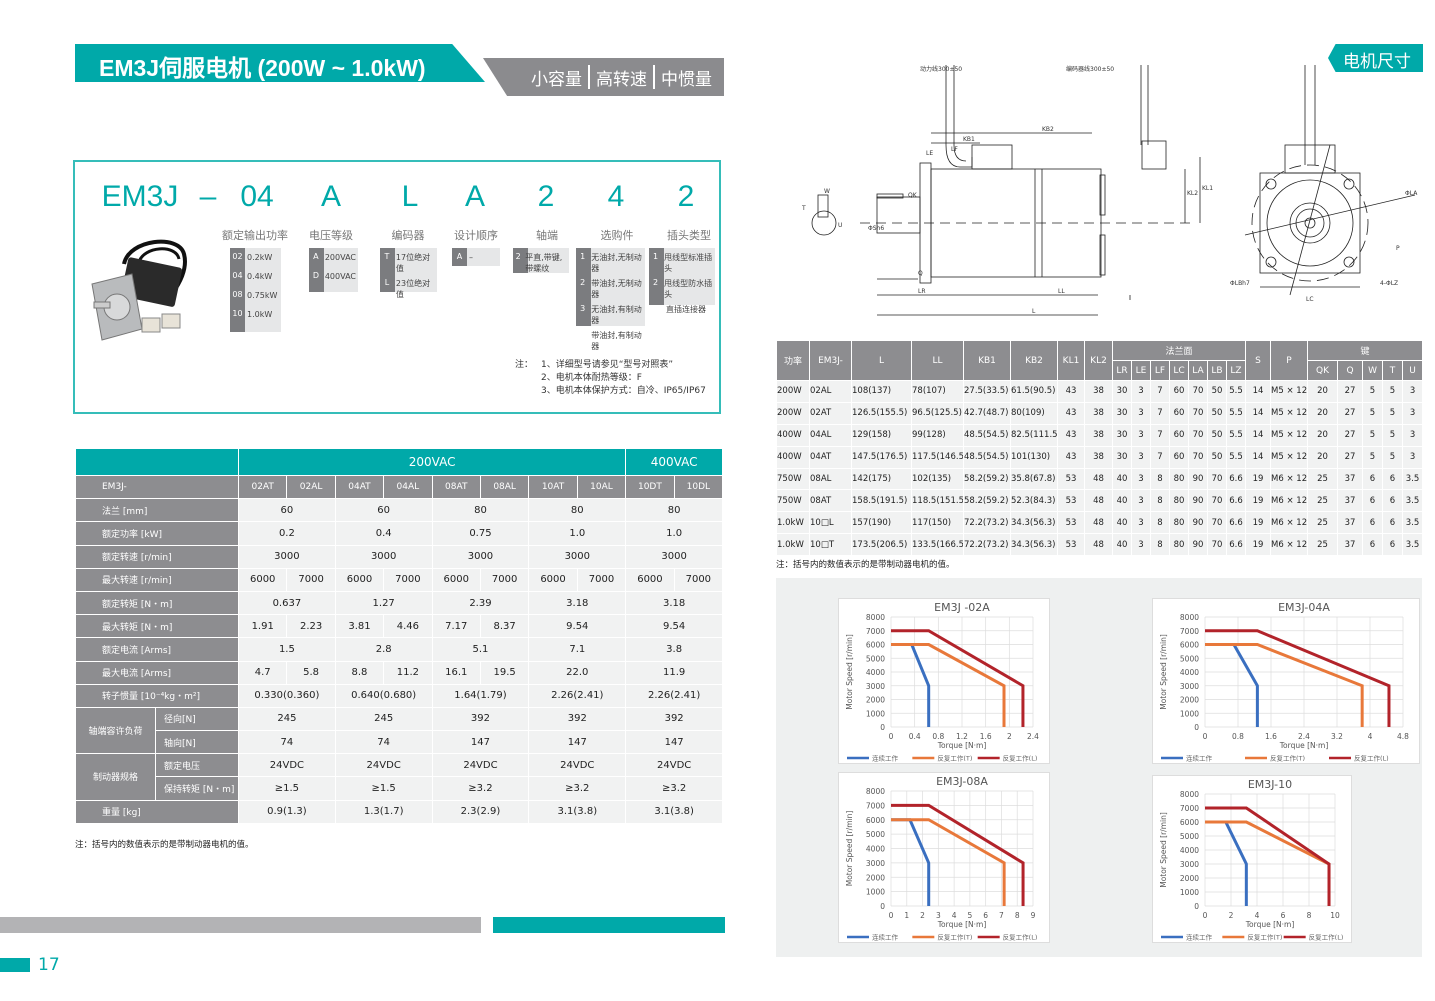 This screenshot has width=1435, height=1001. I want to click on dim-header: L, so click(881, 360).